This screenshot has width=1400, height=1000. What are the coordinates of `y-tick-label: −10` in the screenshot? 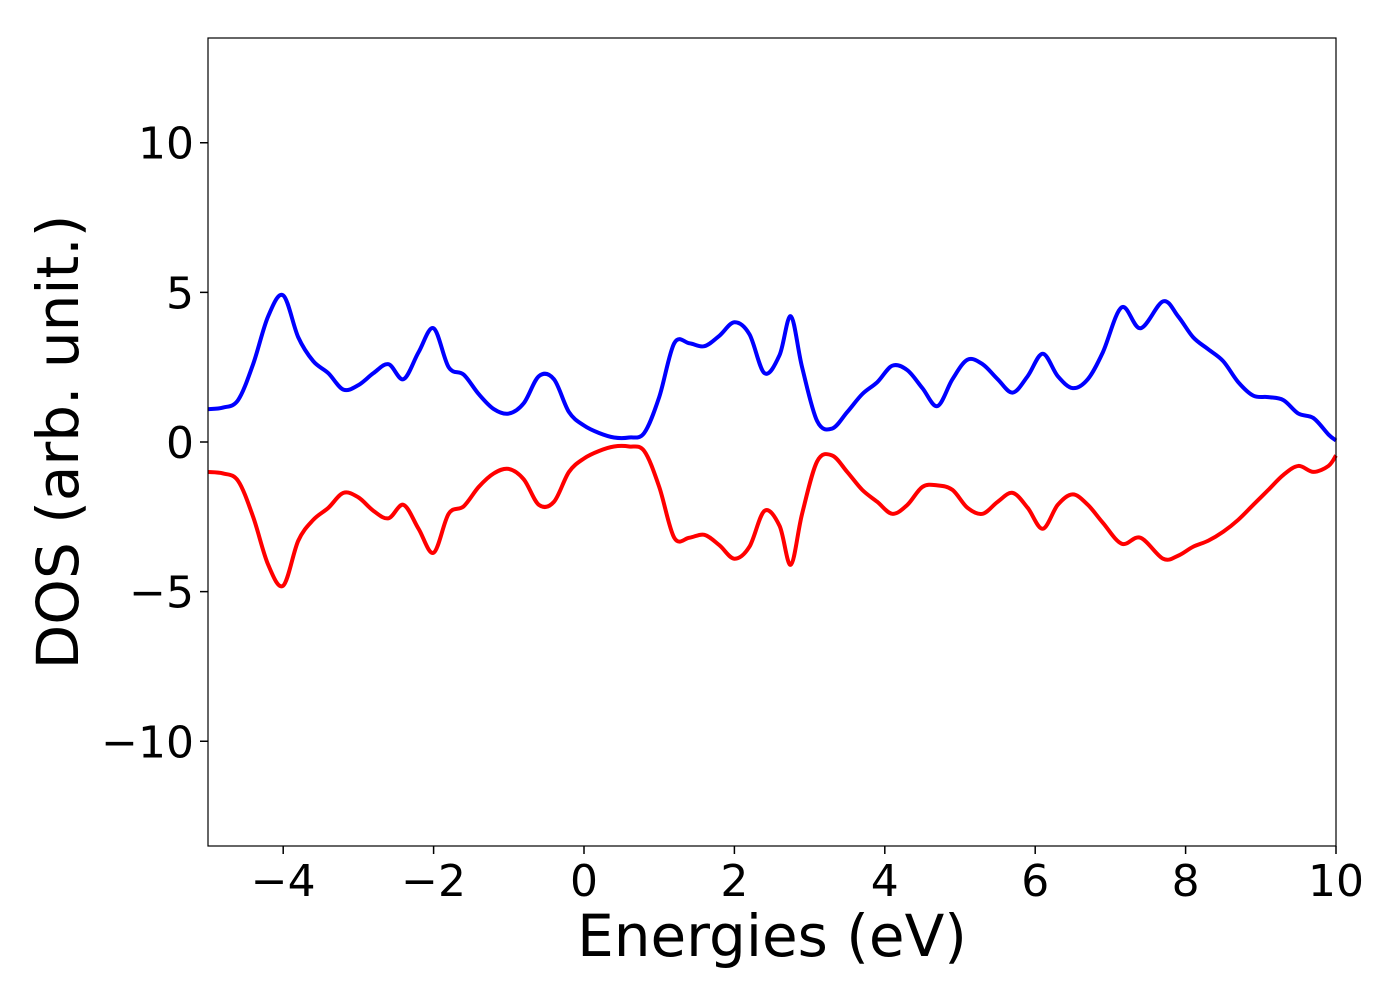 It's located at (147, 742).